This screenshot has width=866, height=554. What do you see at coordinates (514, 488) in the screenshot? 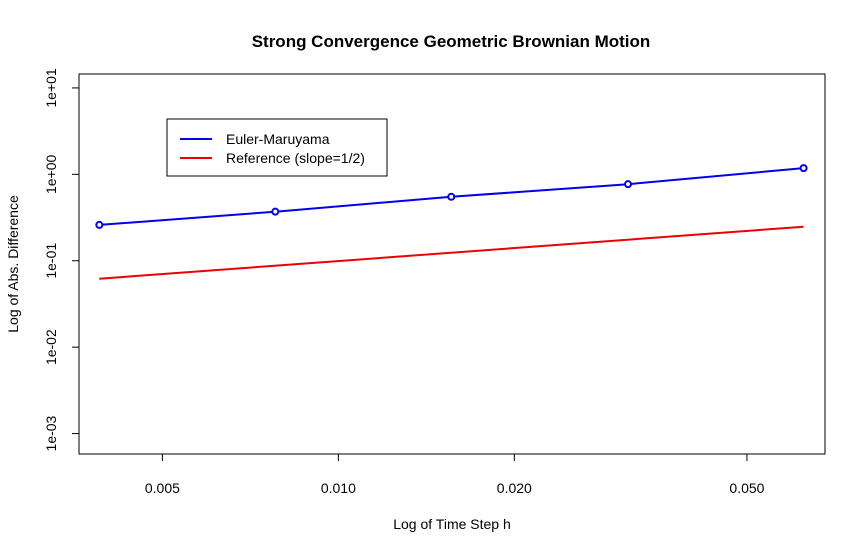
I see `x-tick-label: 0.020` at bounding box center [514, 488].